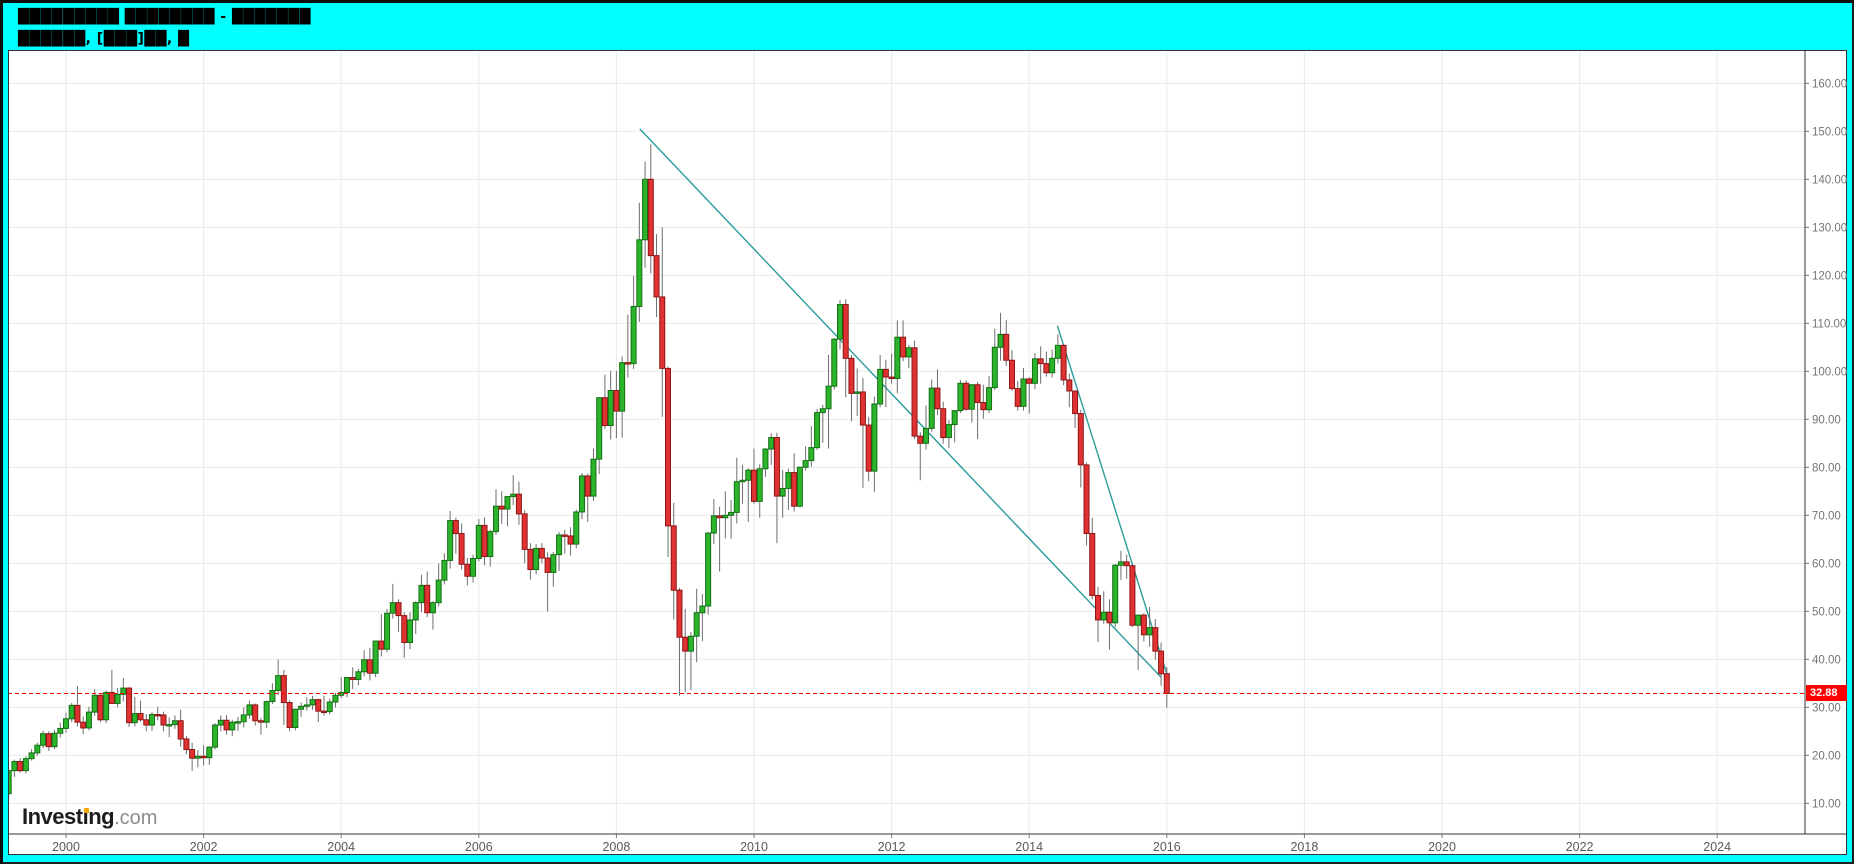 The height and width of the screenshot is (864, 1854). I want to click on chart-title-redacted: █████████ ████████ - ███████, so click(164, 17).